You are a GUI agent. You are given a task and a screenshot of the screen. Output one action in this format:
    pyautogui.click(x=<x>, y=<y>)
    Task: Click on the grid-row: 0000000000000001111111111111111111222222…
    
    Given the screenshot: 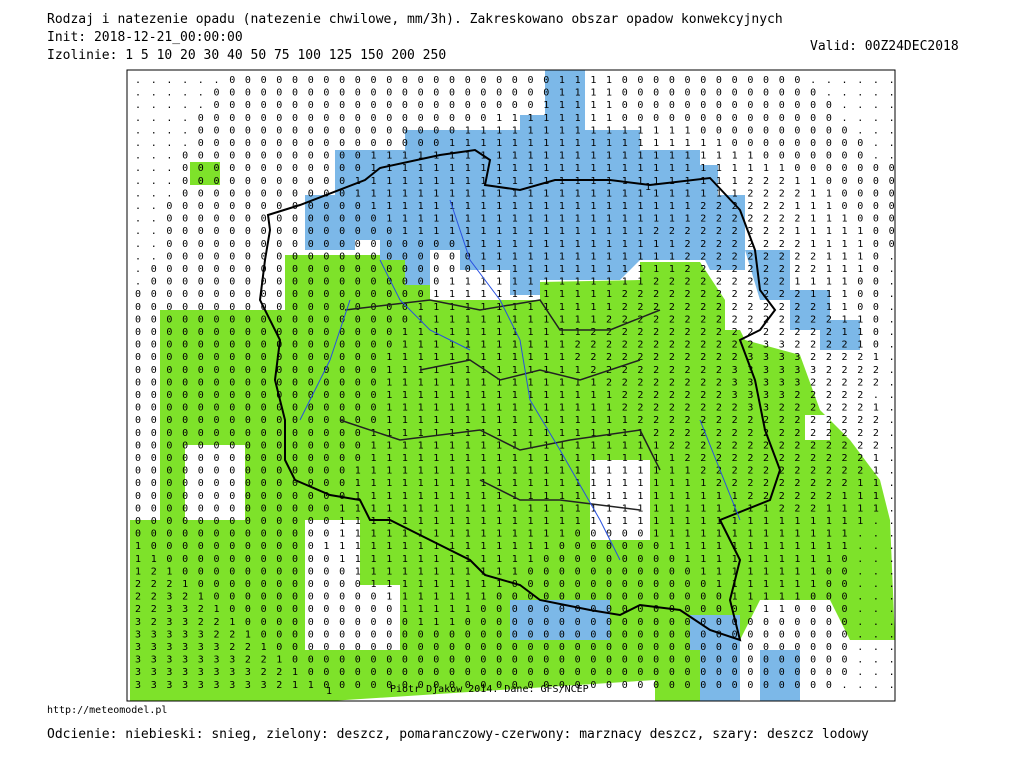 What is the action you would take?
    pyautogui.click(x=519, y=445)
    